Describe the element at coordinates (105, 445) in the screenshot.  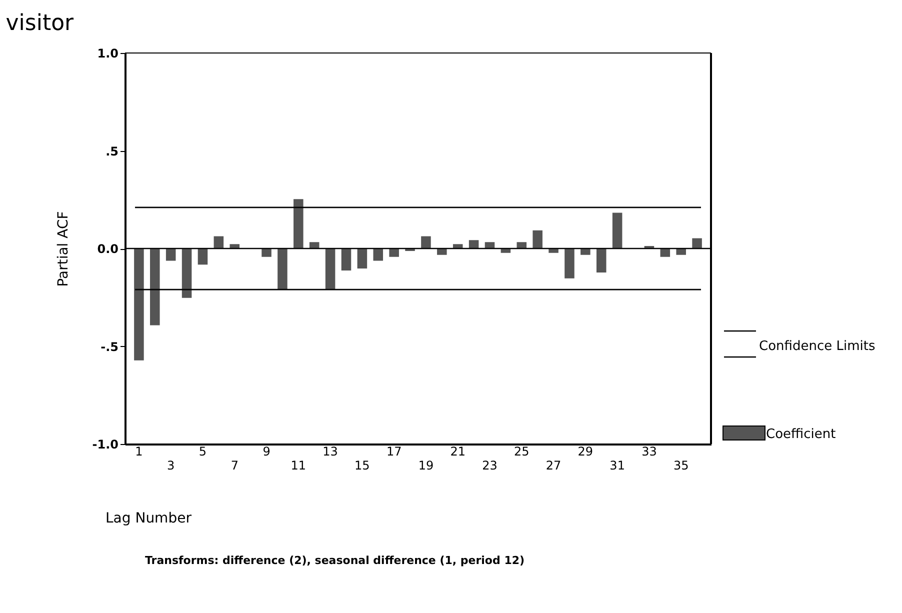
I see `y-tick-label: -1.0` at that location.